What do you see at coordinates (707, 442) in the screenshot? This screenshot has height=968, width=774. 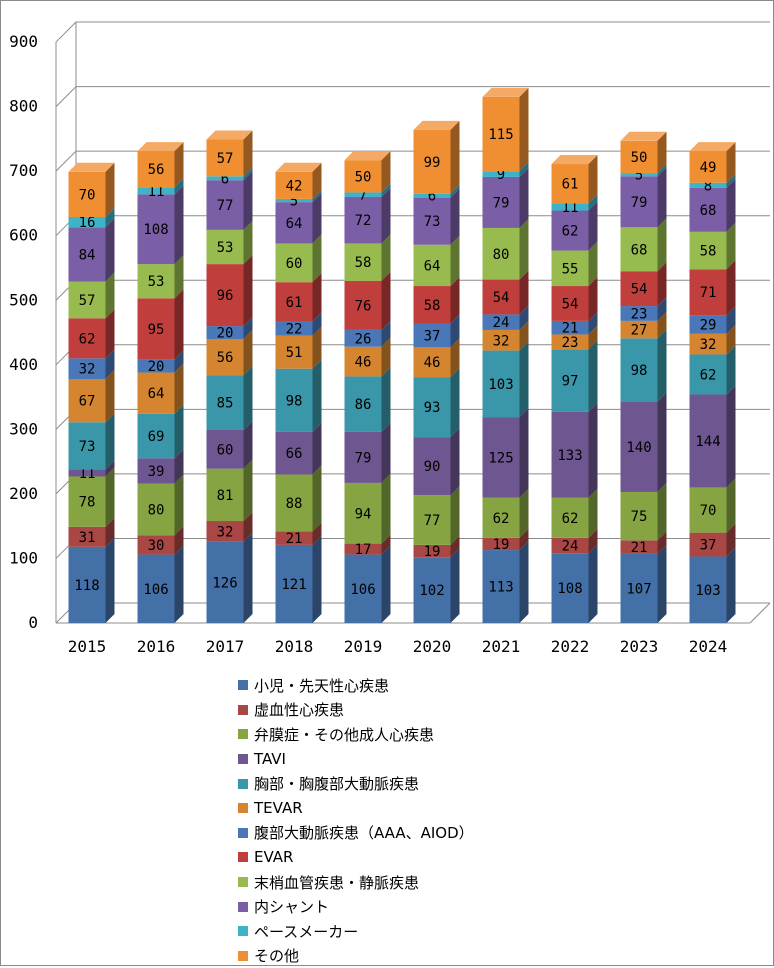 I see `data-label: 144` at bounding box center [707, 442].